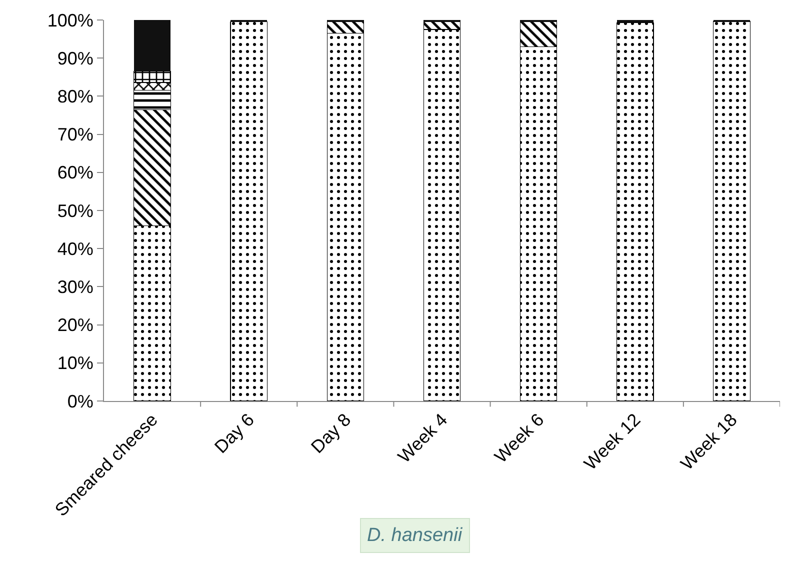 The width and height of the screenshot is (788, 574). What do you see at coordinates (331, 434) in the screenshot?
I see `x-tick-label: Day 8` at bounding box center [331, 434].